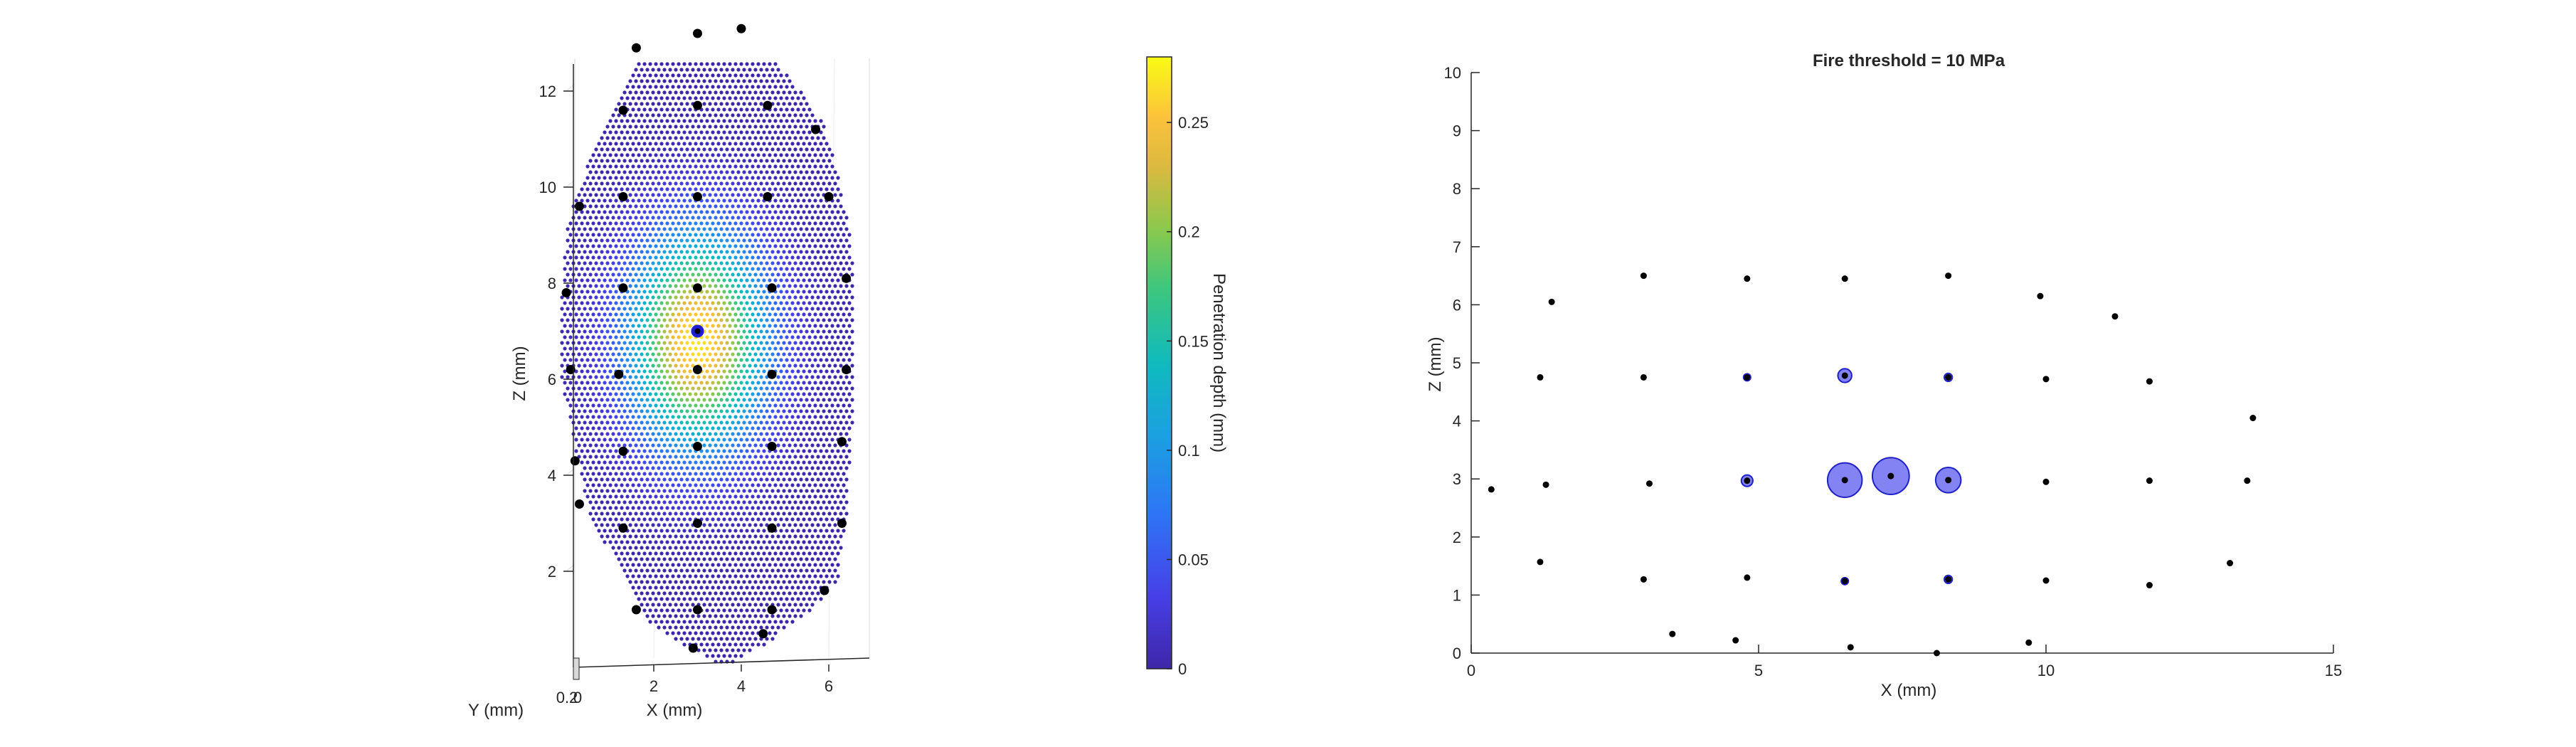 The image size is (2576, 747). I want to click on z-tick-label: 6, so click(552, 379).